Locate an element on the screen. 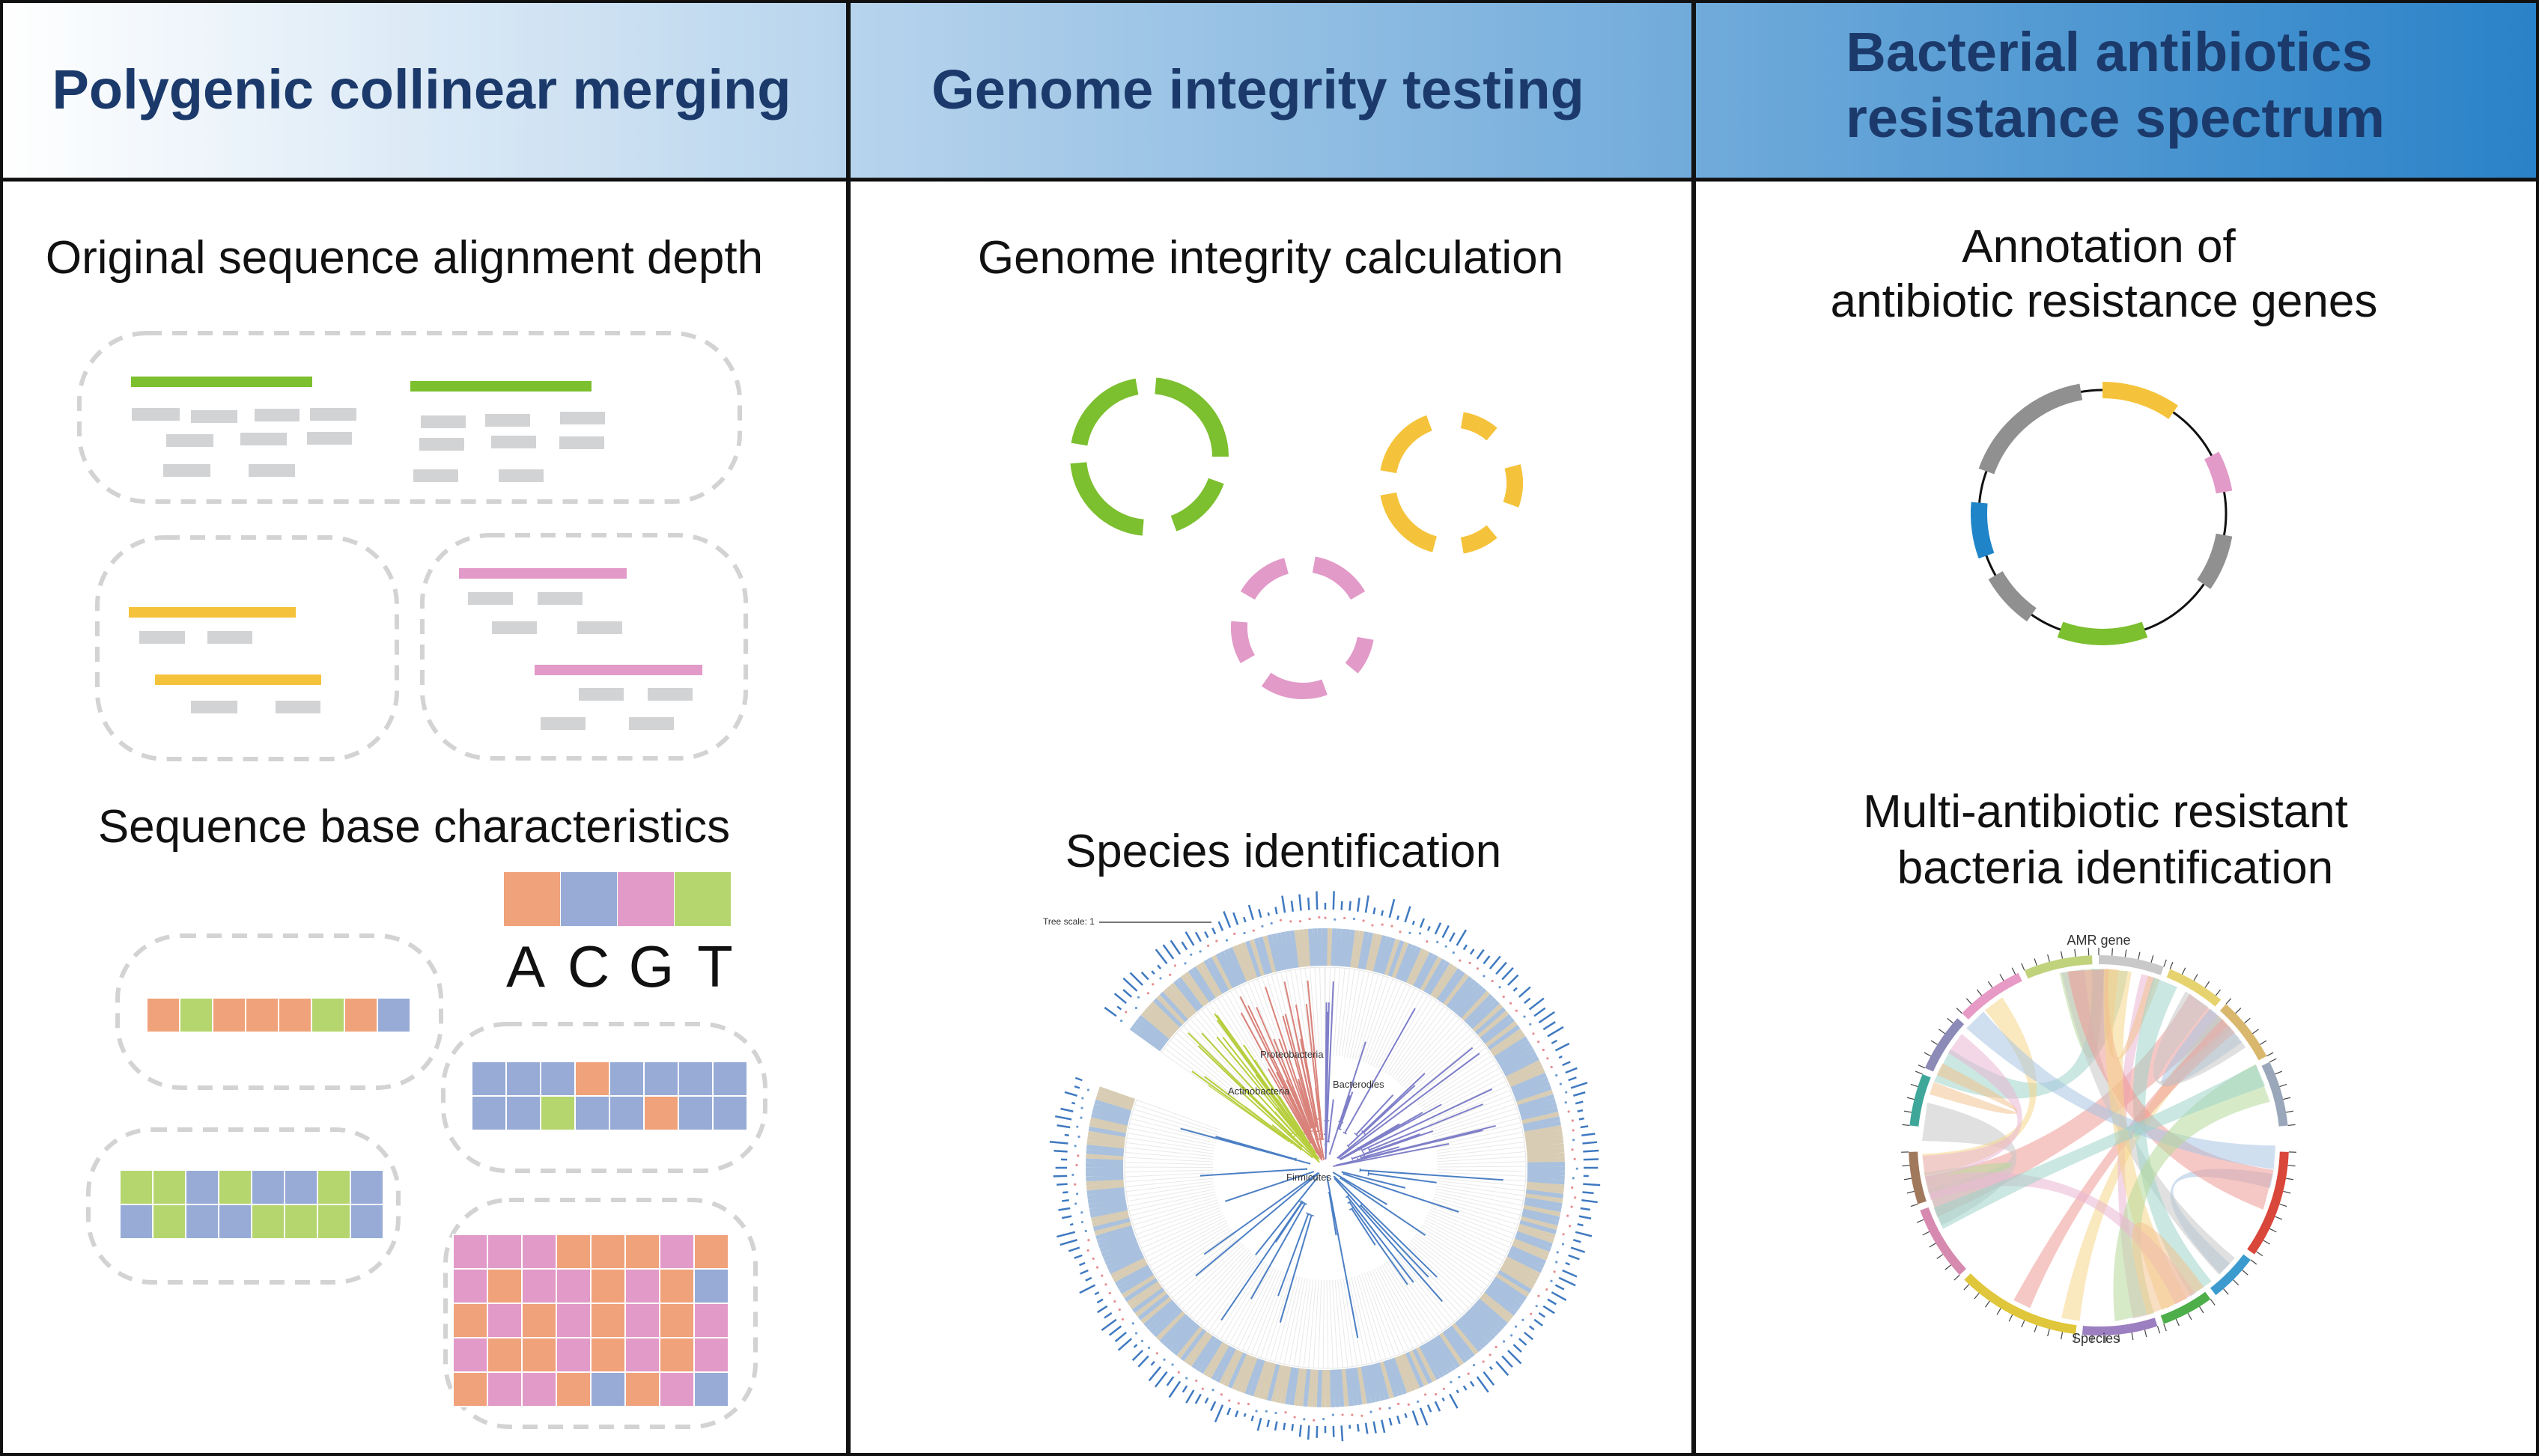 The width and height of the screenshot is (2539, 1456). base-label-t: T is located at coordinates (715, 966).